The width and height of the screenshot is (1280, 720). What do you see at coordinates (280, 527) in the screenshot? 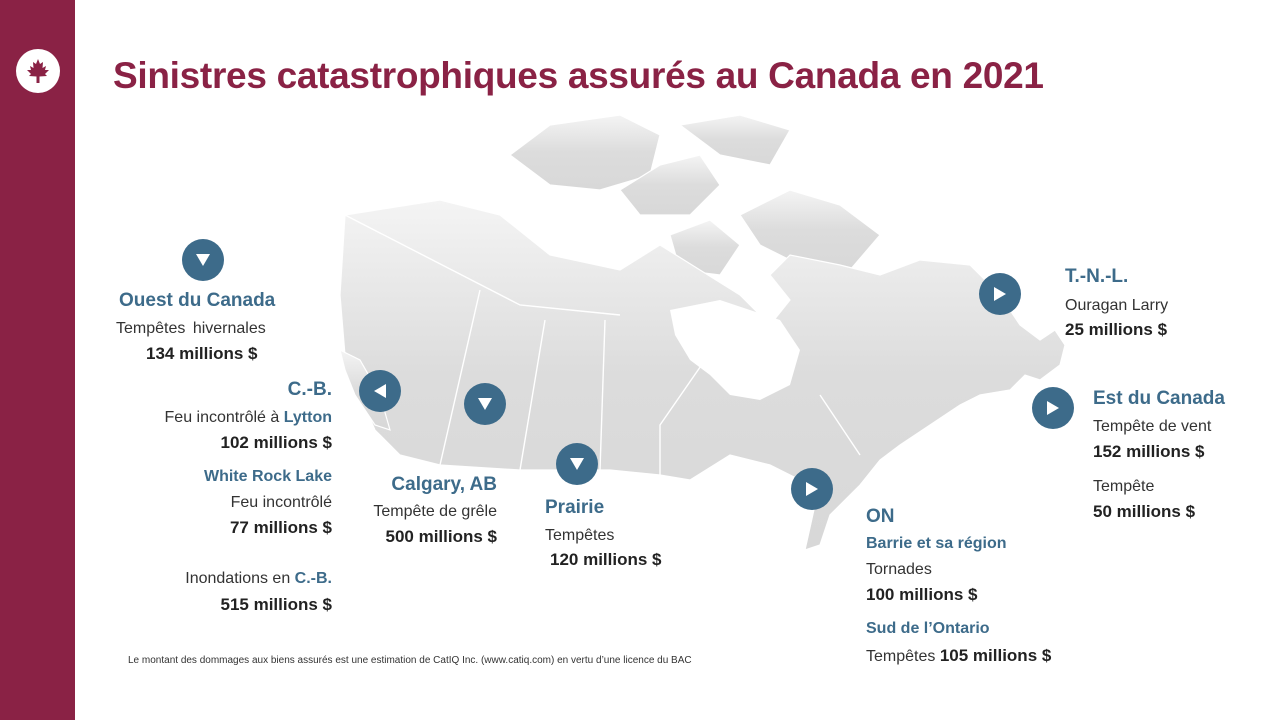
I see `white-rock-amount: 77 millions $` at bounding box center [280, 527].